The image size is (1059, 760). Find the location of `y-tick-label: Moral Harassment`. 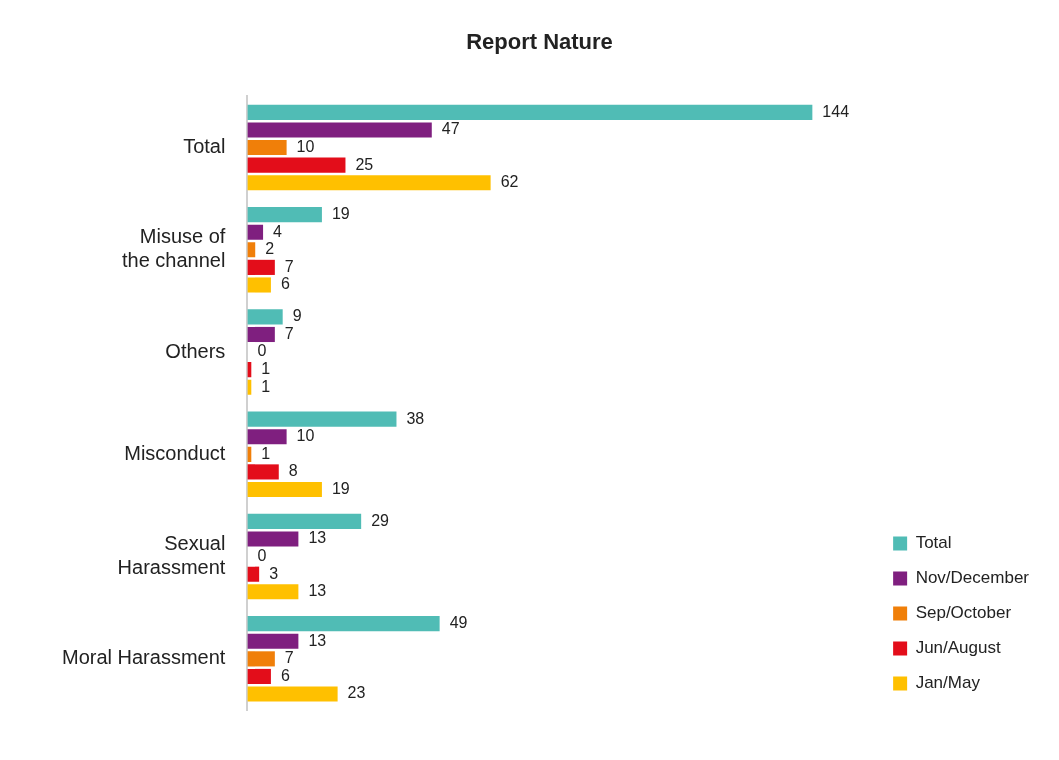

y-tick-label: Moral Harassment is located at coordinates (143, 657).